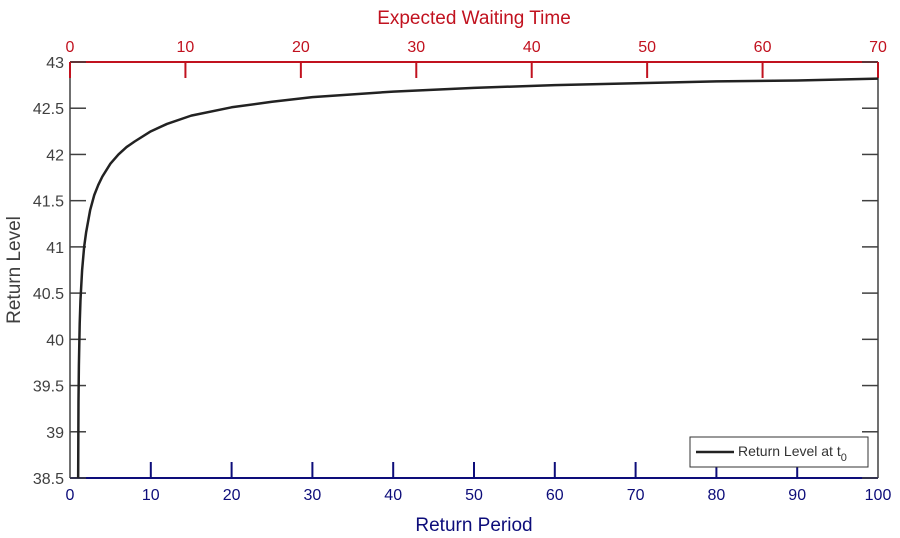 The image size is (900, 538). I want to click on legend: Return Level at t0, so click(779, 452).